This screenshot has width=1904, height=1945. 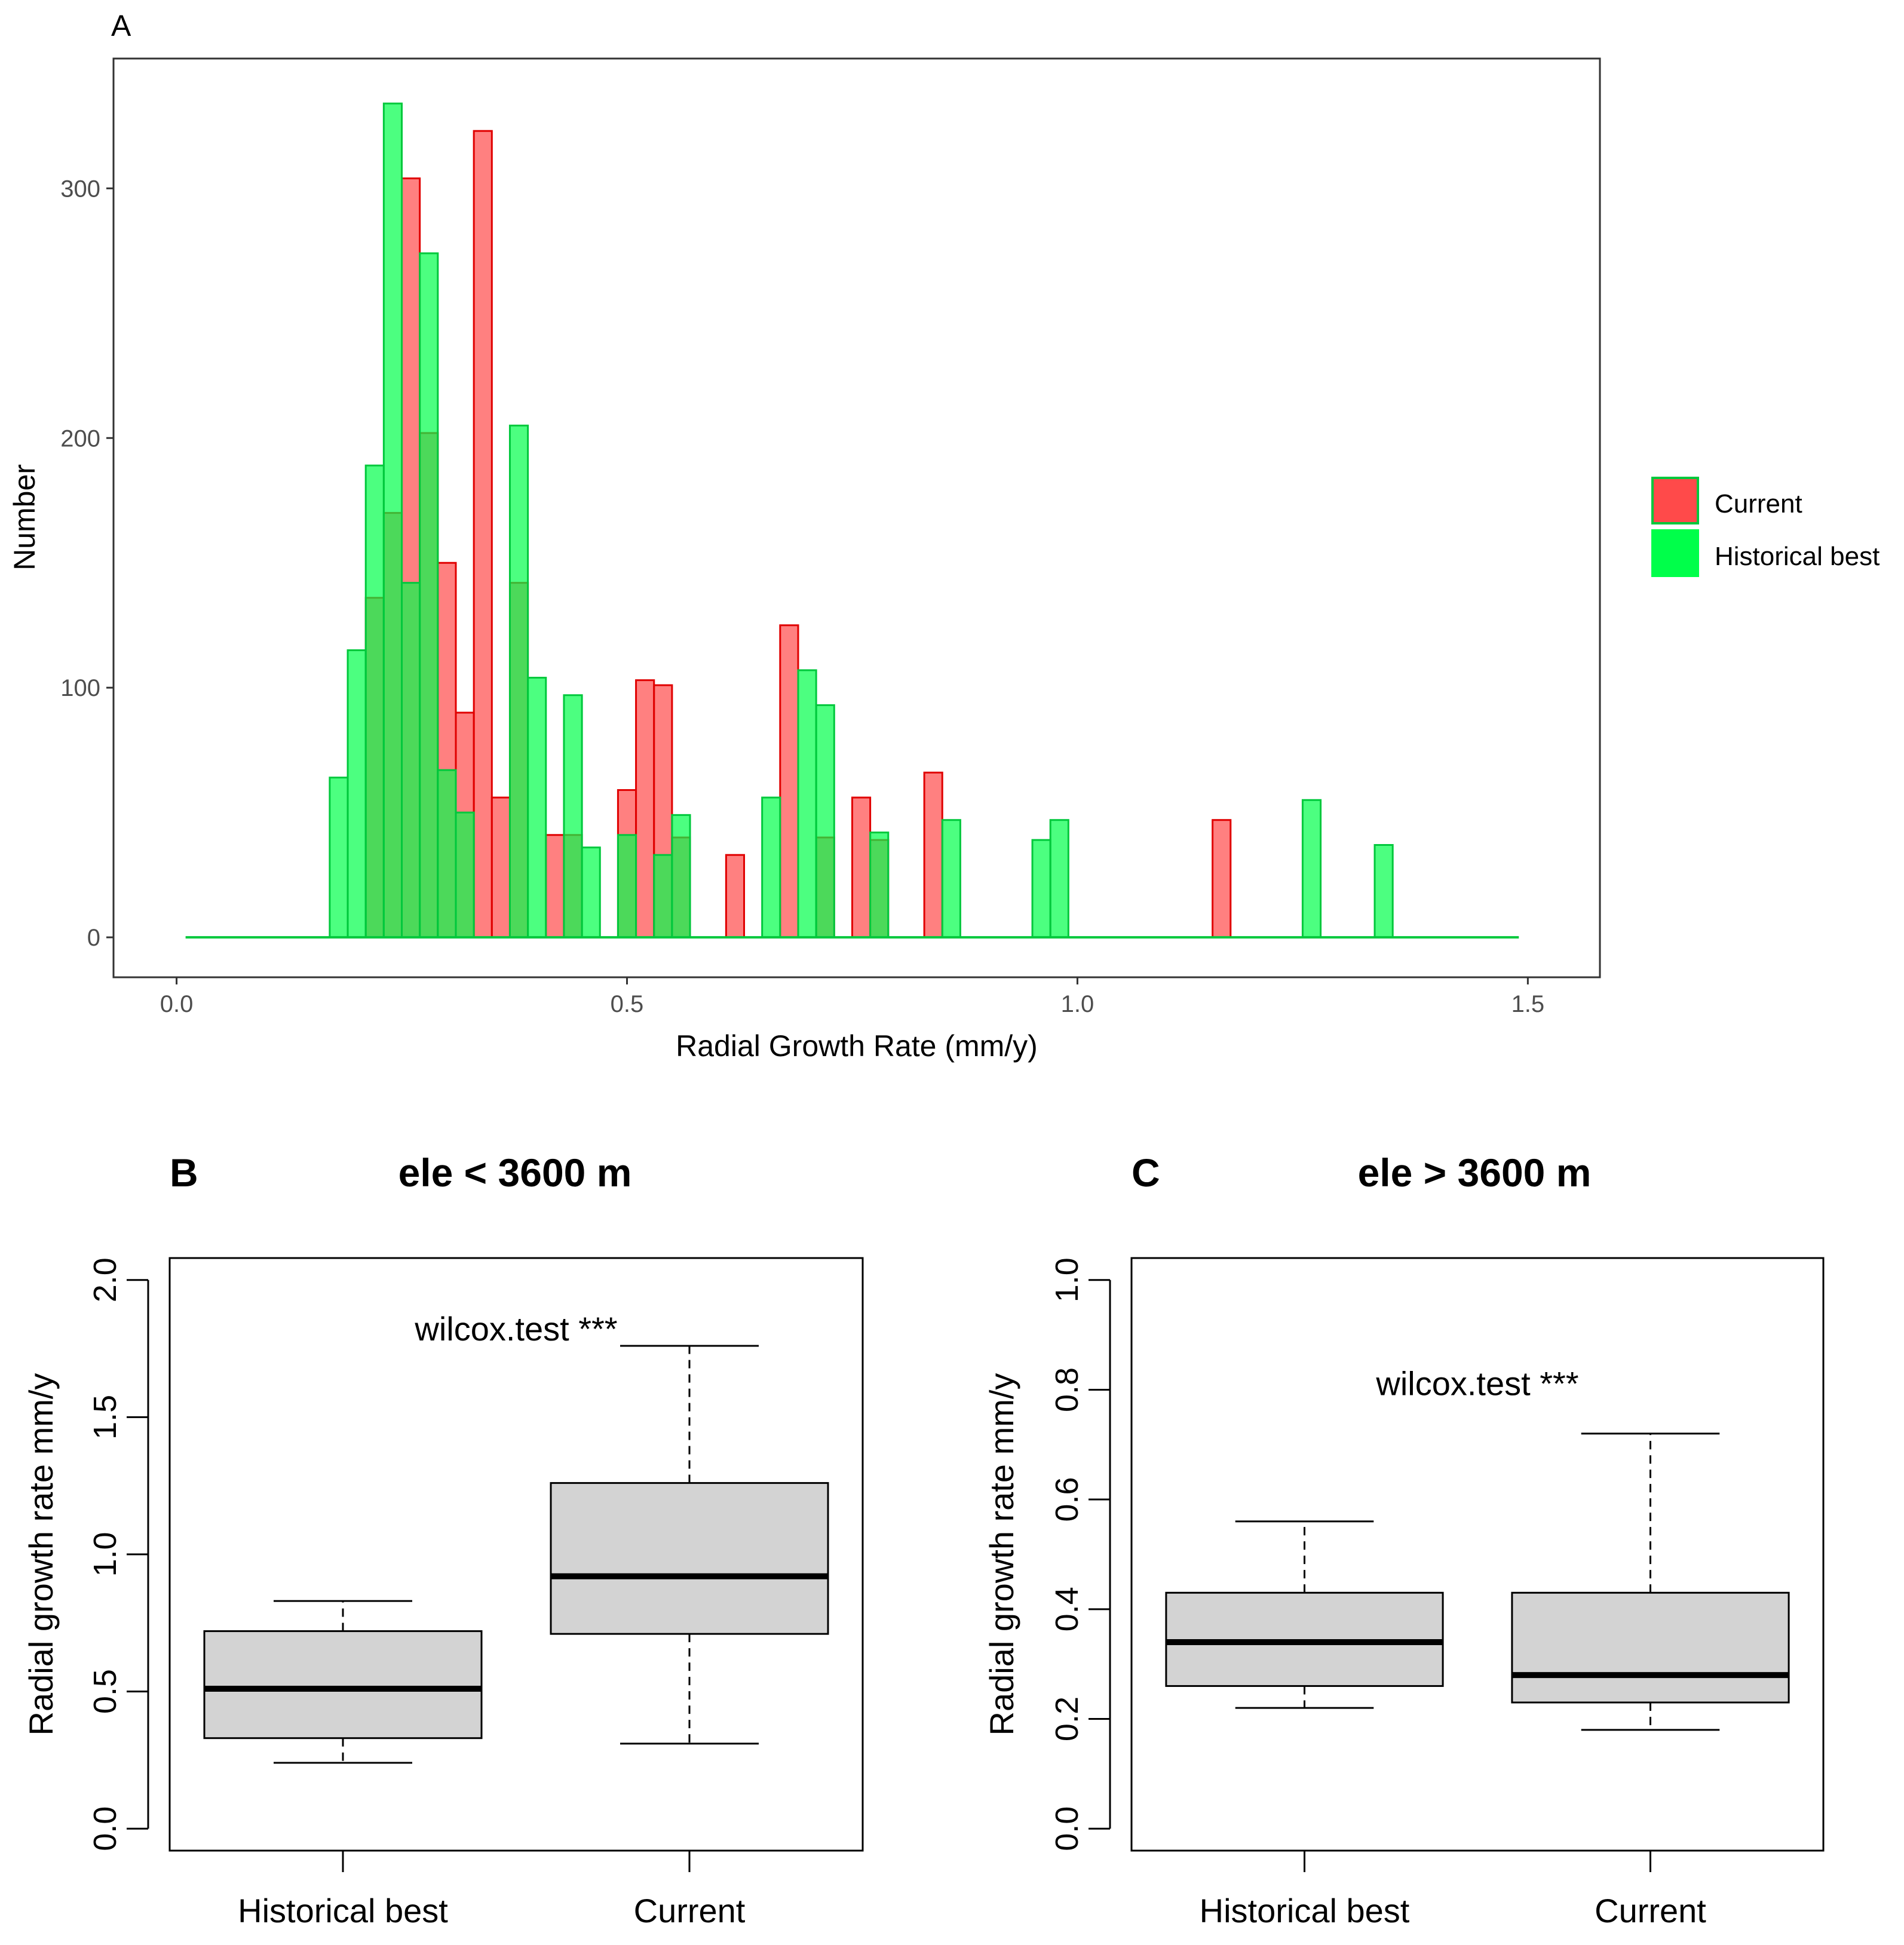 I want to click on x-axis-title: Radial Growth Rate (mm/y), so click(x=857, y=1046).